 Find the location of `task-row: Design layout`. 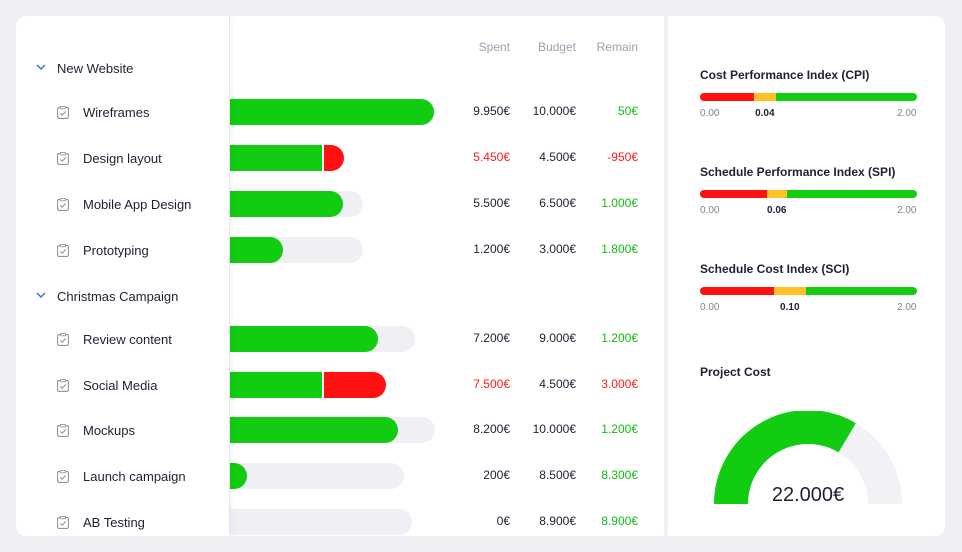

task-row: Design layout is located at coordinates (123, 158).